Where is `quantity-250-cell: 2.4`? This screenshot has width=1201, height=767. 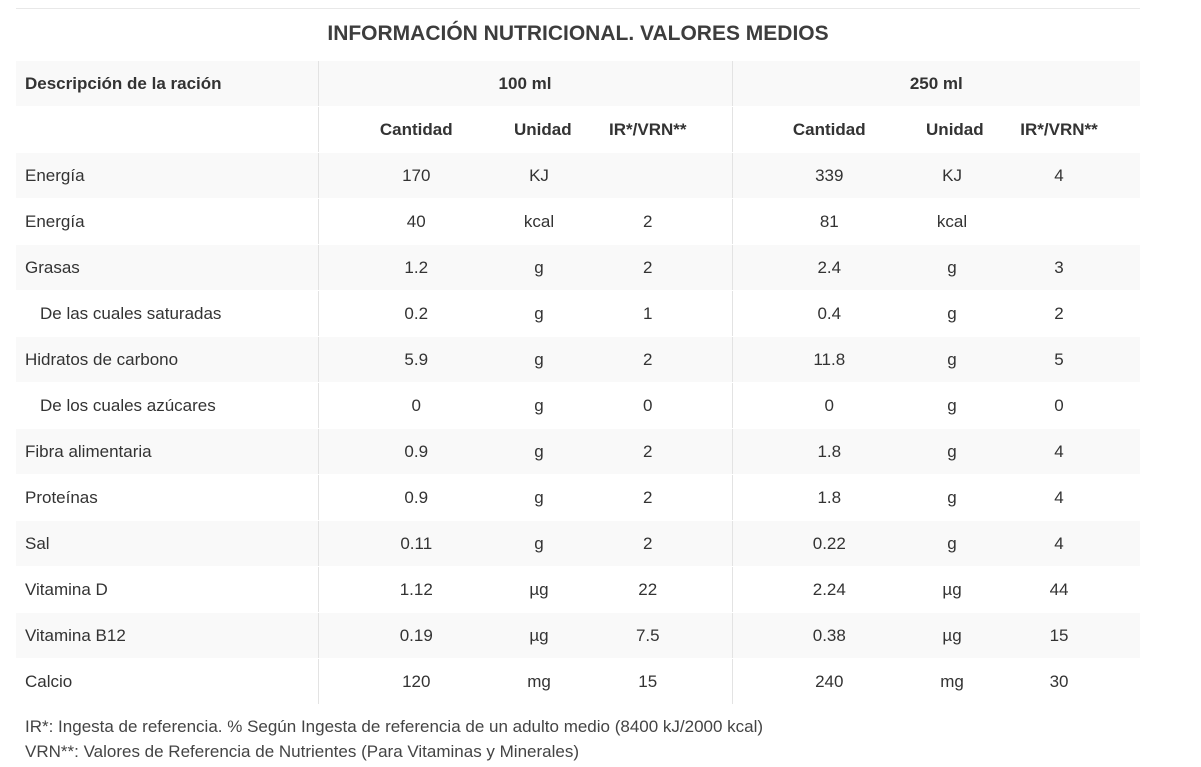 quantity-250-cell: 2.4 is located at coordinates (829, 267).